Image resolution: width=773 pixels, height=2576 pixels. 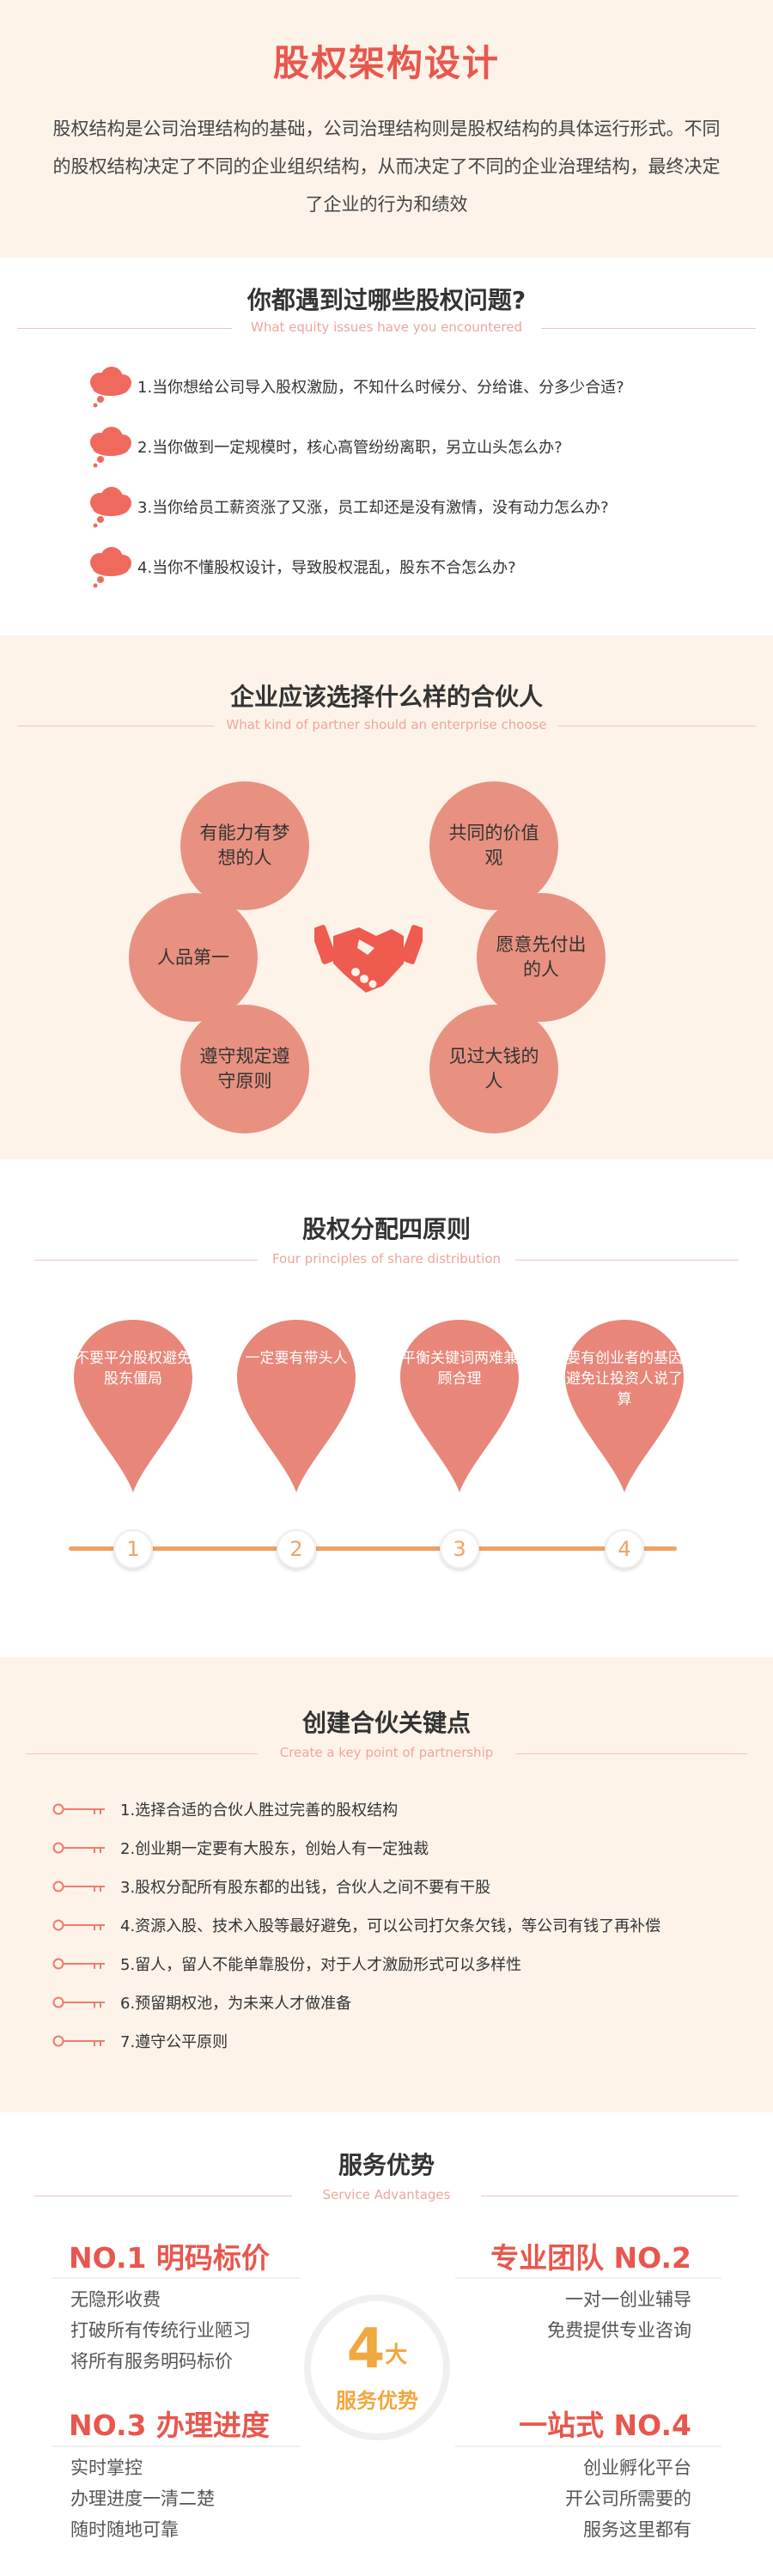 I want to click on step-number: 4, so click(x=624, y=1549).